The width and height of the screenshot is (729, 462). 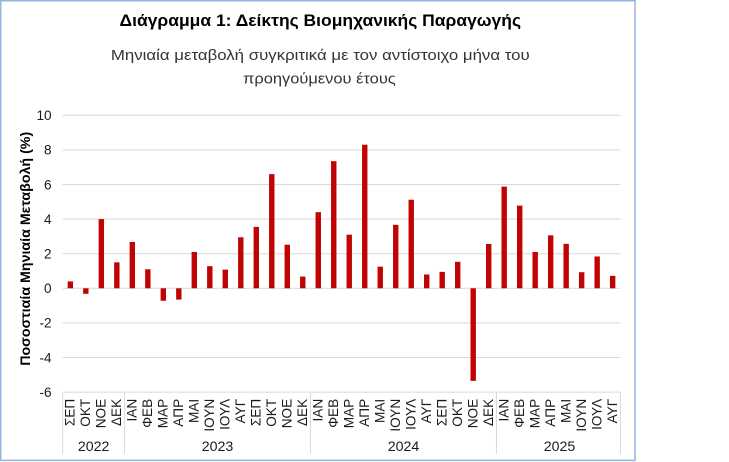 I want to click on svg-text: 6, so click(x=48, y=184).